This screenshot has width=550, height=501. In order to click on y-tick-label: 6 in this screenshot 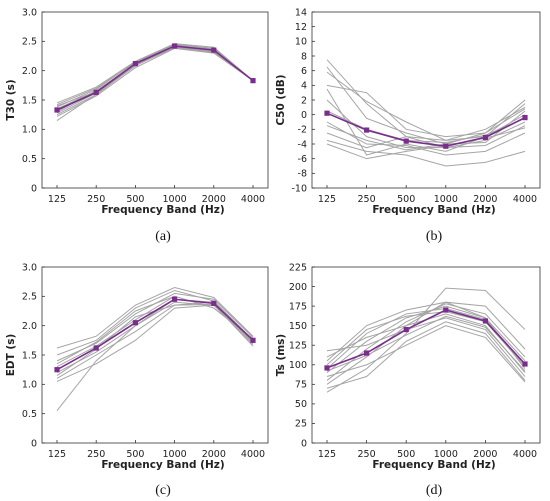, I will do `click(304, 71)`.